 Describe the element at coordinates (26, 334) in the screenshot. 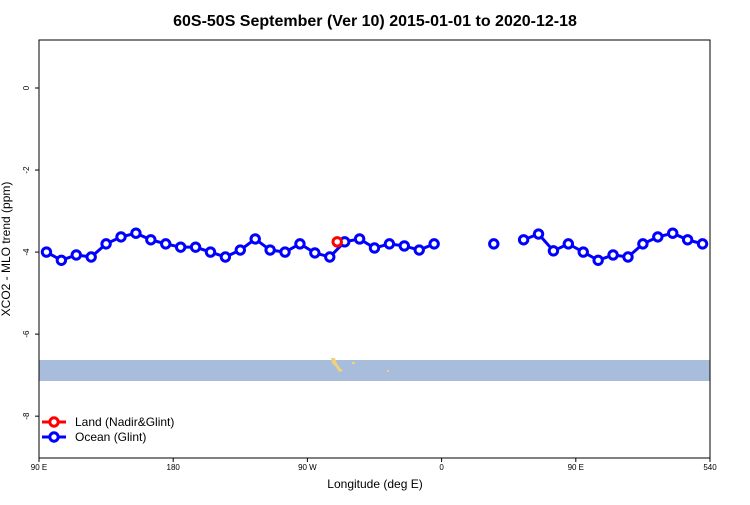

I see `y-tick-label: -6` at that location.